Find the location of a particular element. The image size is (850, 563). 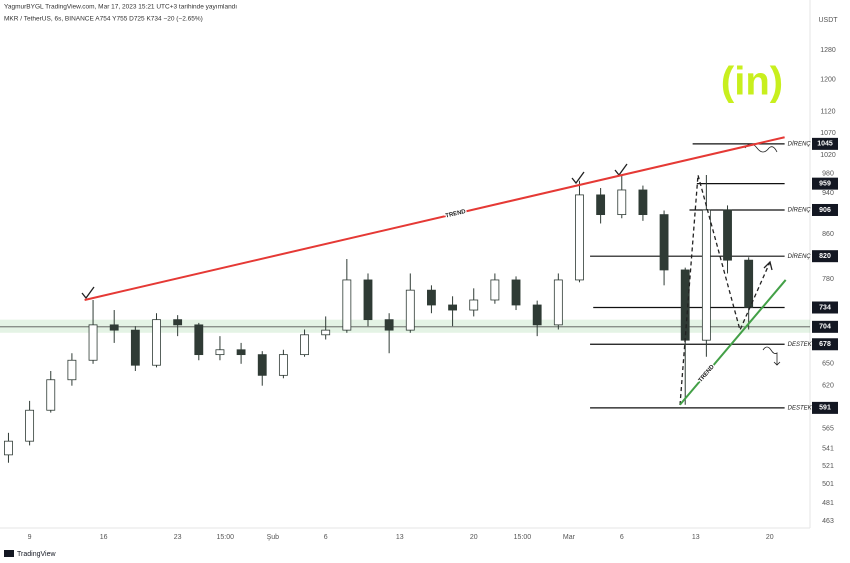

y-tick-label: 463 is located at coordinates (828, 521).